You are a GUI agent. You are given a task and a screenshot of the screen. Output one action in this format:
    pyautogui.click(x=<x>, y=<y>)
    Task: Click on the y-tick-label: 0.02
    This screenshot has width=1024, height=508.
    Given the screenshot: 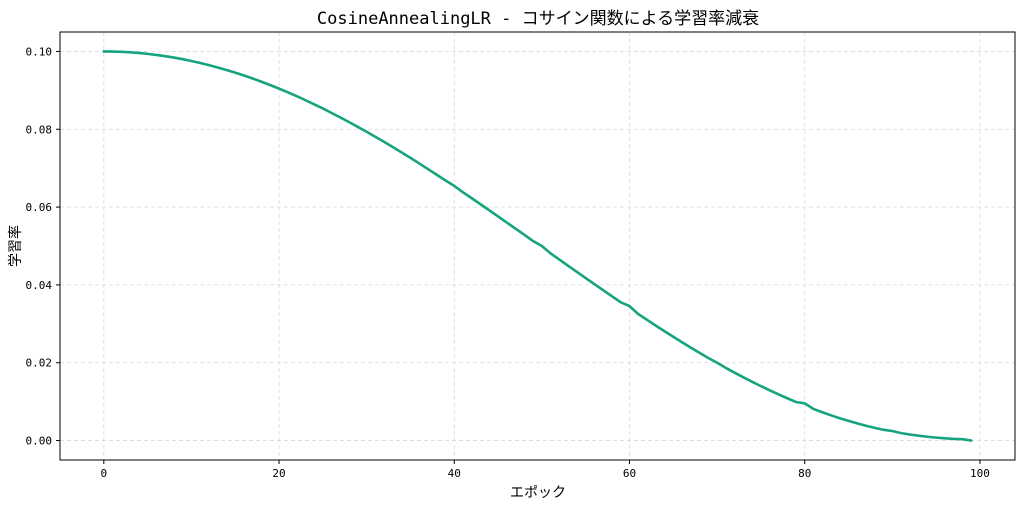 What is the action you would take?
    pyautogui.click(x=39, y=363)
    